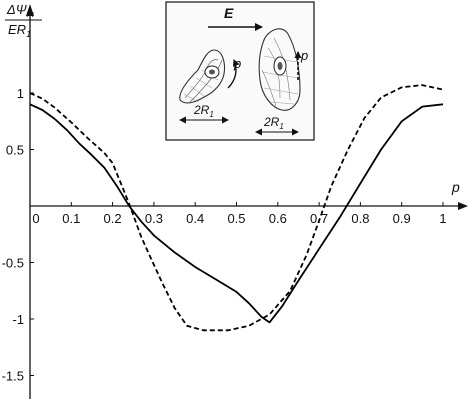 The width and height of the screenshot is (474, 412). What do you see at coordinates (20, 10) in the screenshot?
I see `svg-text: ΔΨm` at bounding box center [20, 10].